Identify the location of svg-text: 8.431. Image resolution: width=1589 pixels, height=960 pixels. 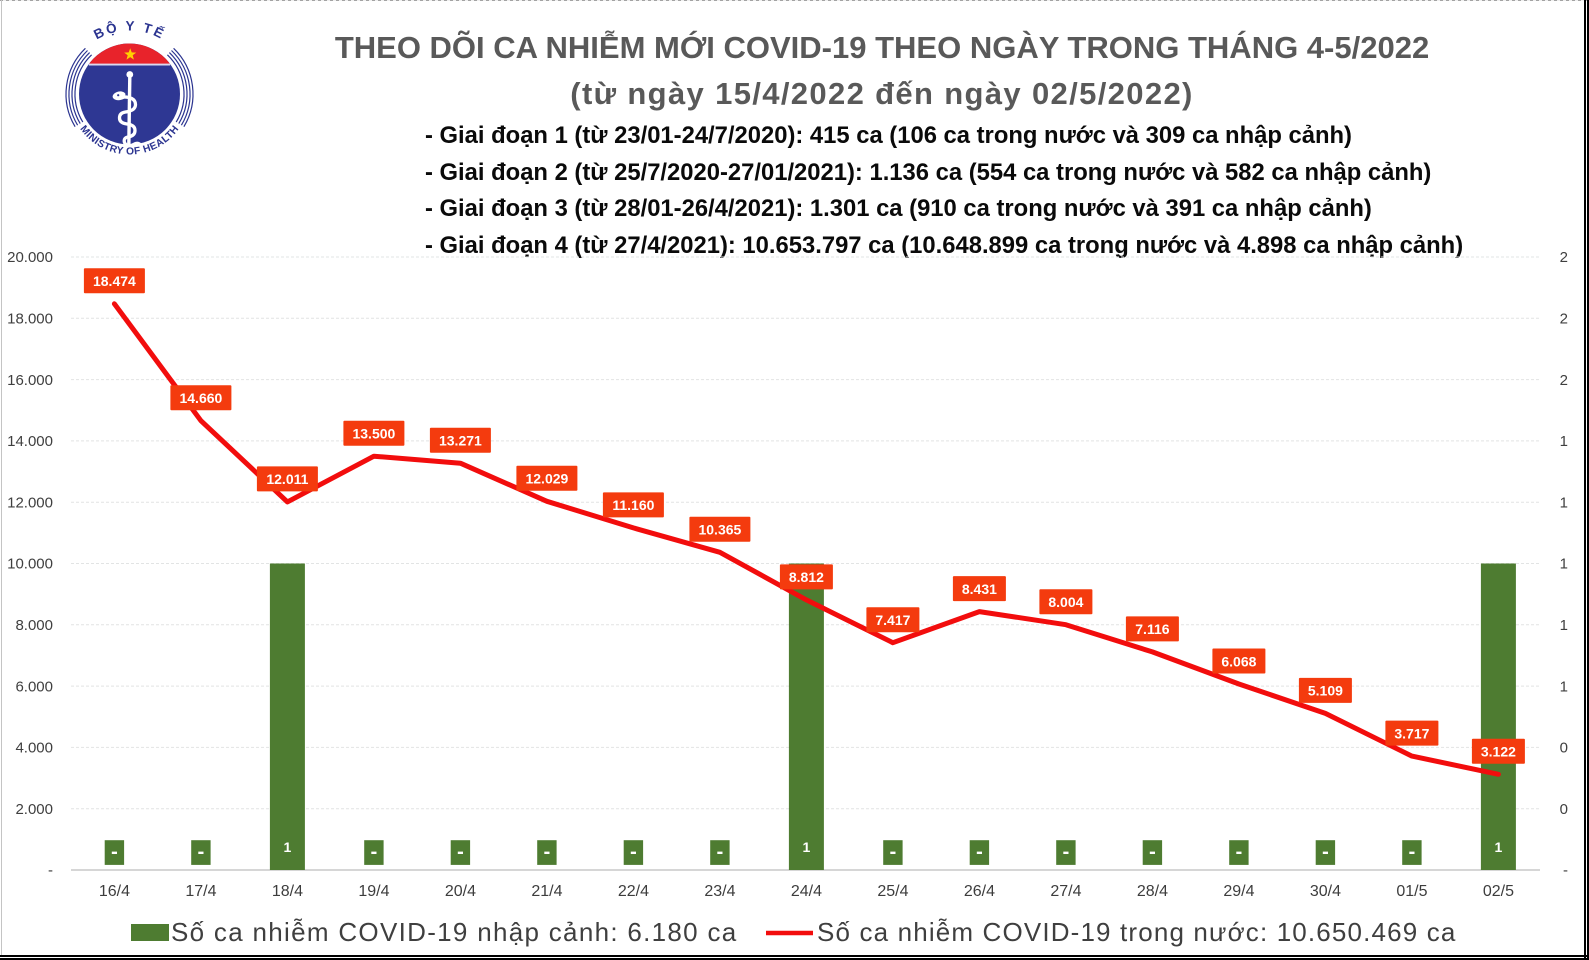
(979, 589).